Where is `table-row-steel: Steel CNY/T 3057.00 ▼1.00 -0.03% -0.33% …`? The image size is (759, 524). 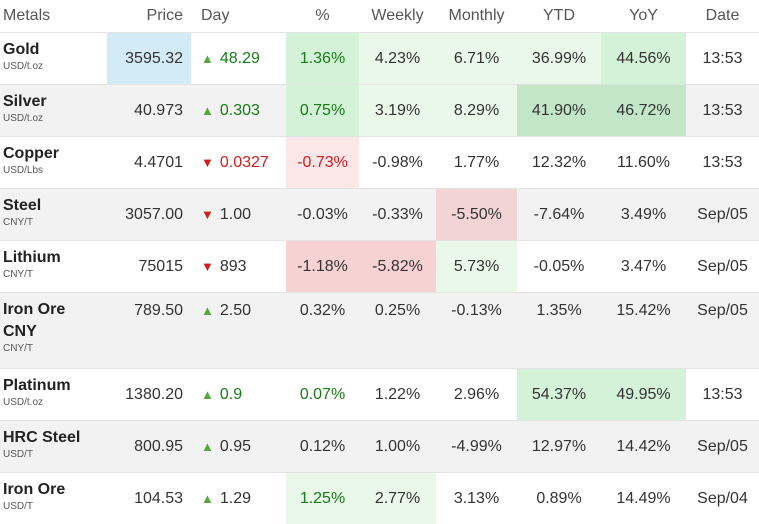 table-row-steel: Steel CNY/T 3057.00 ▼1.00 -0.03% -0.33% … is located at coordinates (379, 215).